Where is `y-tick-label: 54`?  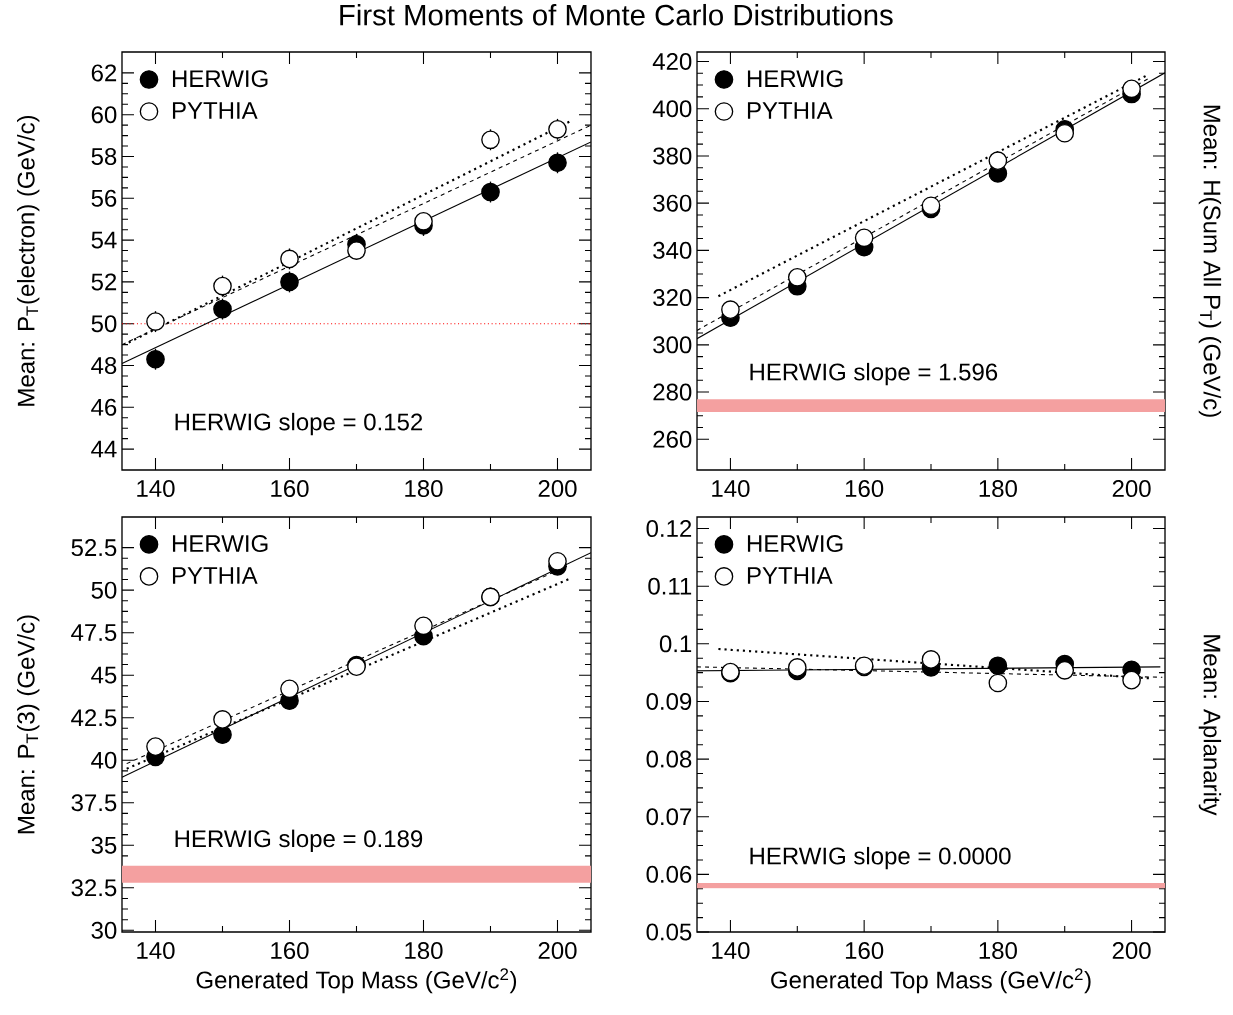
y-tick-label: 54 is located at coordinates (104, 240).